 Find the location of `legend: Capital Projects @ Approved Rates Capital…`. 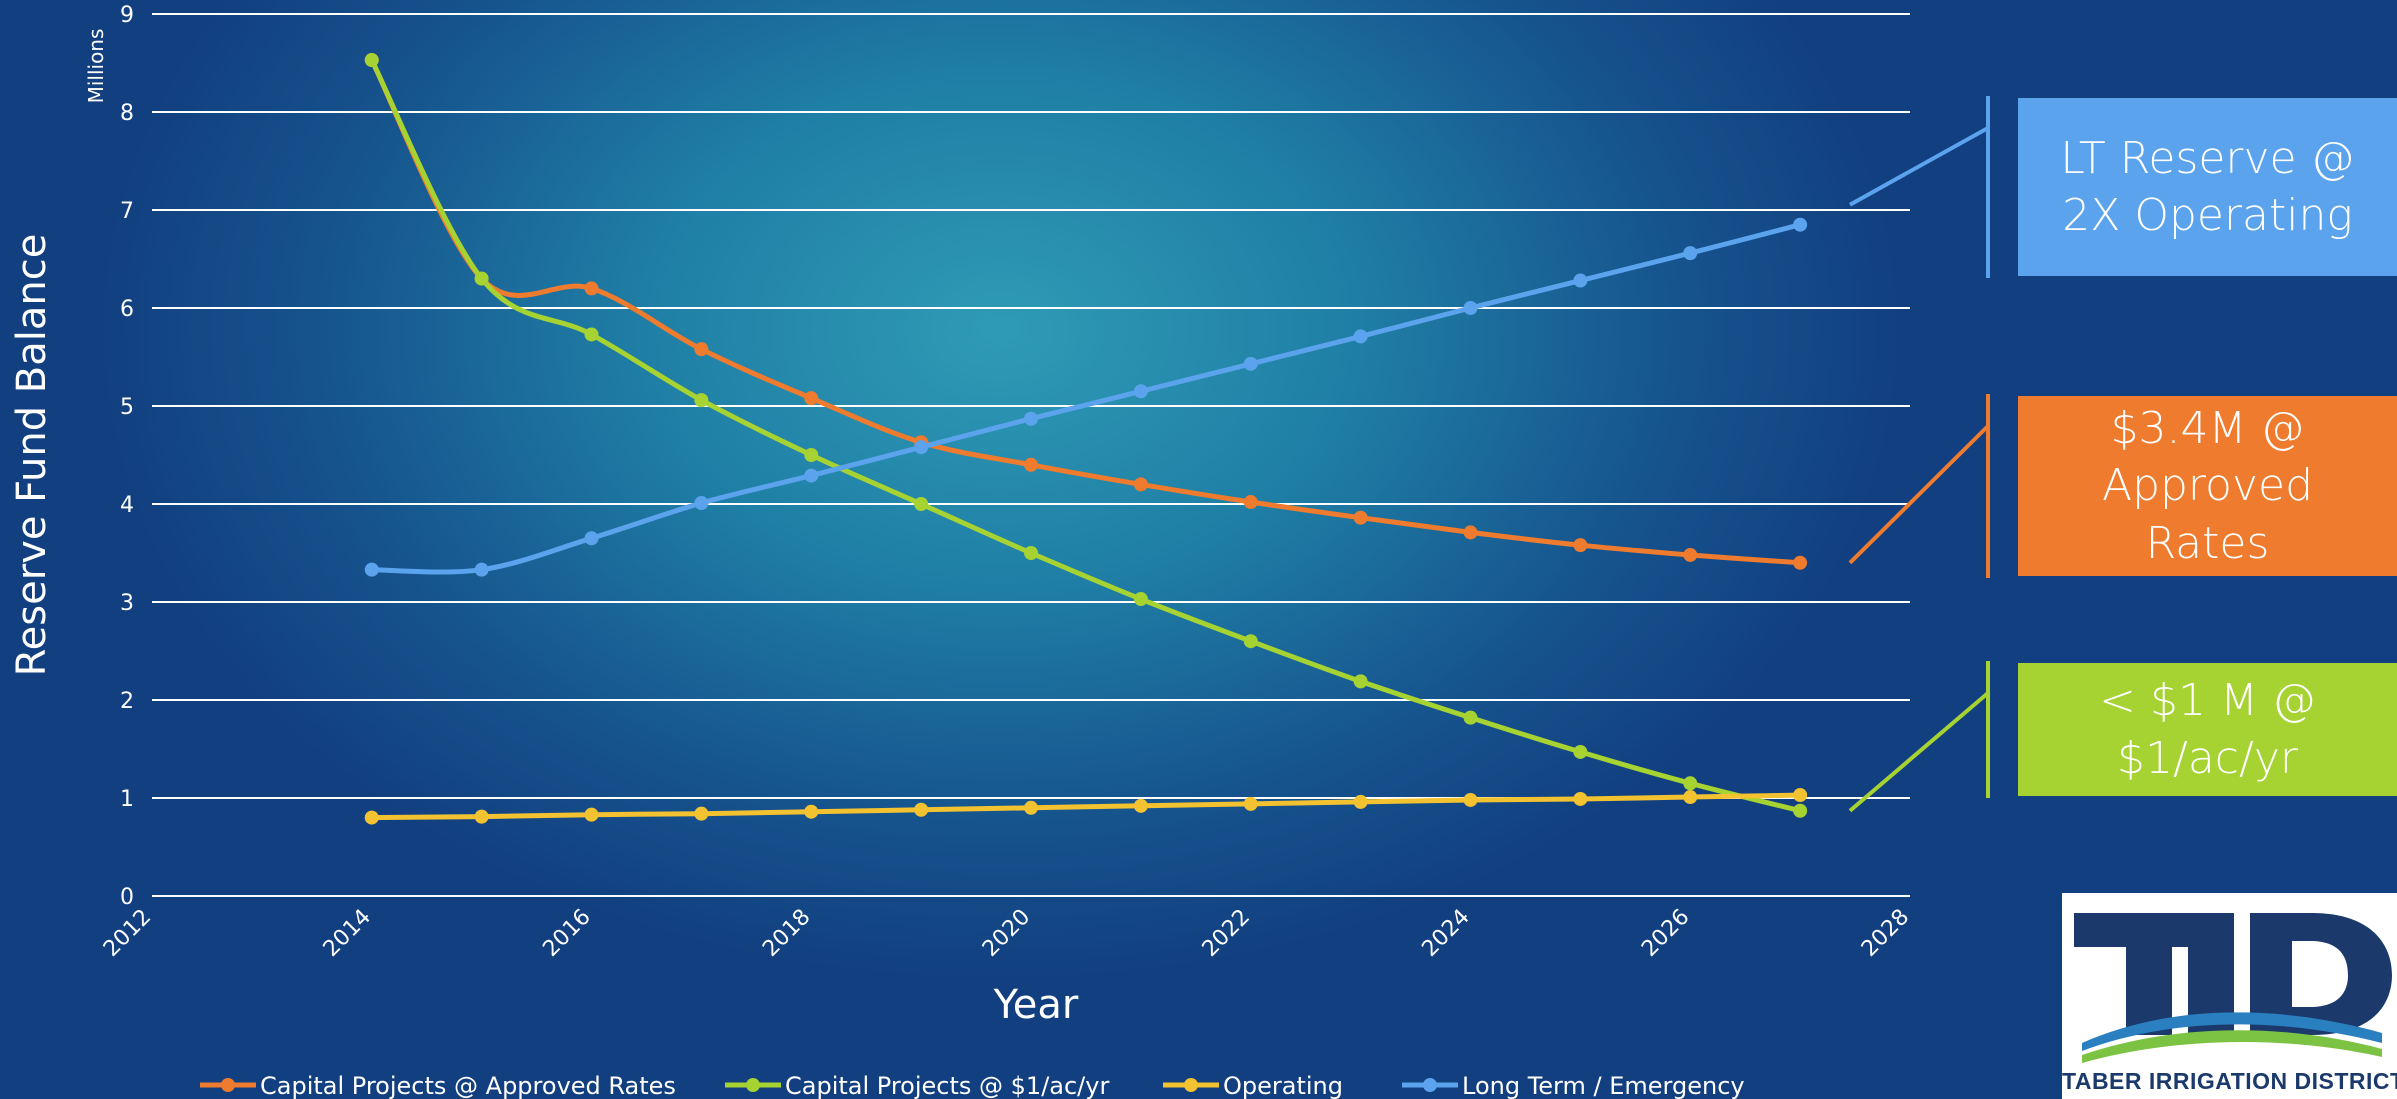

legend: Capital Projects @ Approved Rates Capital… is located at coordinates (972, 1085).